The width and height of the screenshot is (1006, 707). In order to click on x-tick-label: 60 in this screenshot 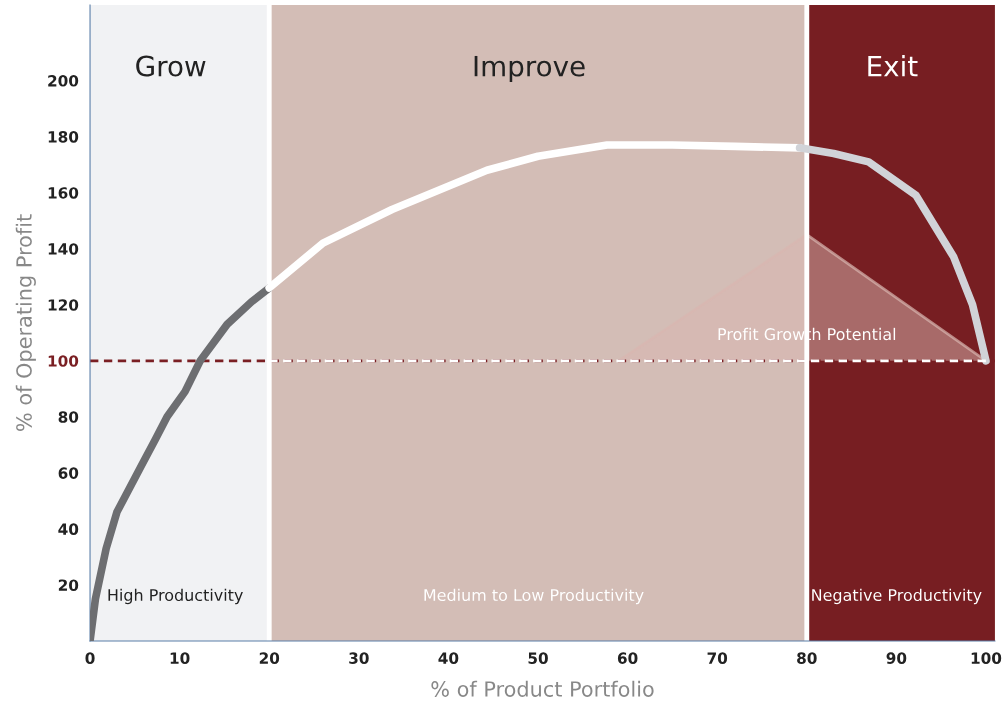, I will do `click(627, 658)`.